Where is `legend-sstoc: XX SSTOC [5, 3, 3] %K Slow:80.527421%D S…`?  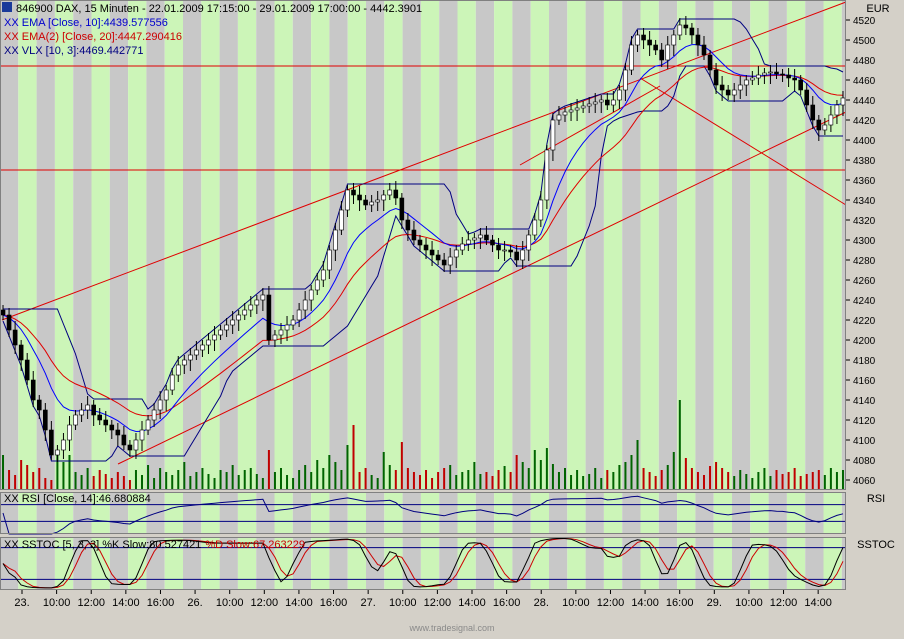
legend-sstoc: XX SSTOC [5, 3, 3] %K Slow:80.527421%D S… is located at coordinates (154, 545).